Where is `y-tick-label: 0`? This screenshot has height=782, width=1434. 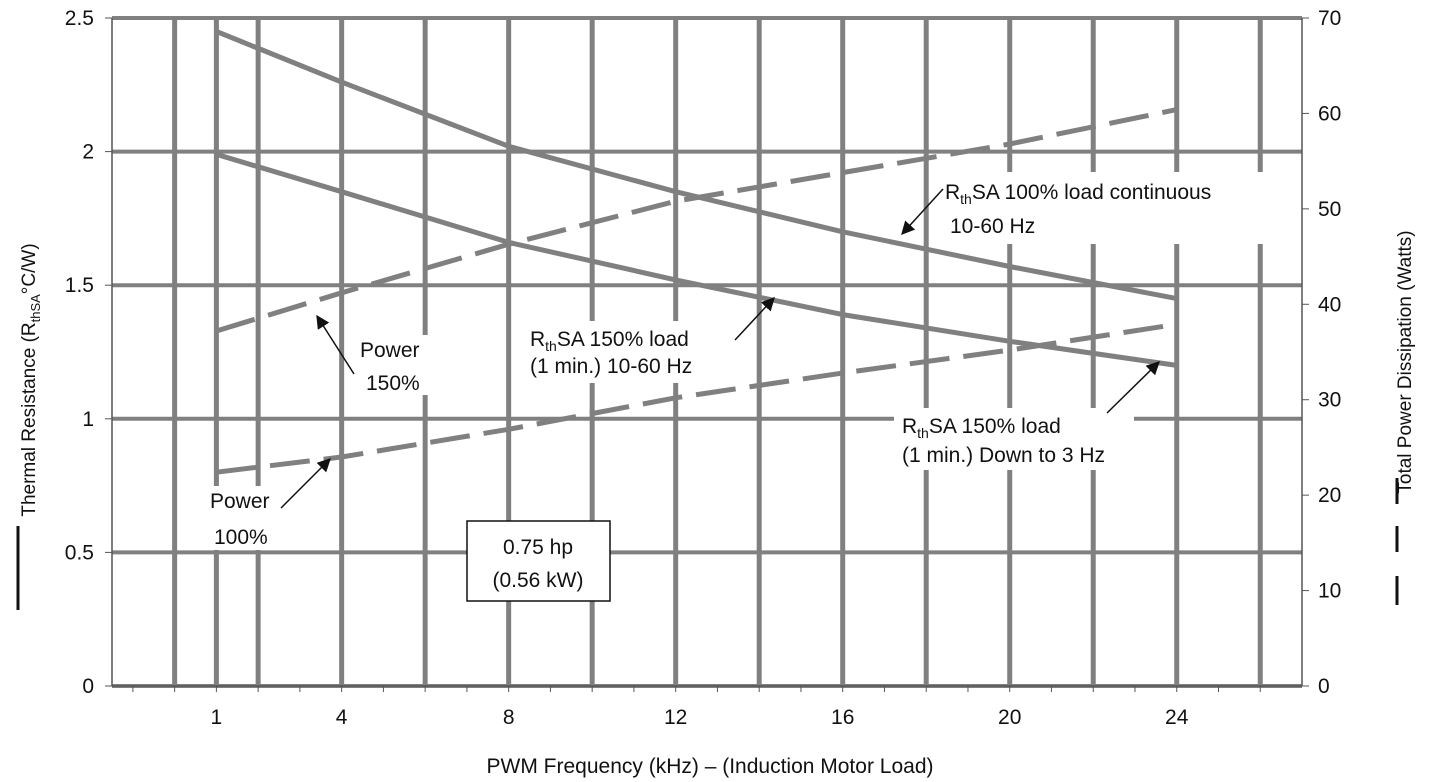 y-tick-label: 0 is located at coordinates (88, 686).